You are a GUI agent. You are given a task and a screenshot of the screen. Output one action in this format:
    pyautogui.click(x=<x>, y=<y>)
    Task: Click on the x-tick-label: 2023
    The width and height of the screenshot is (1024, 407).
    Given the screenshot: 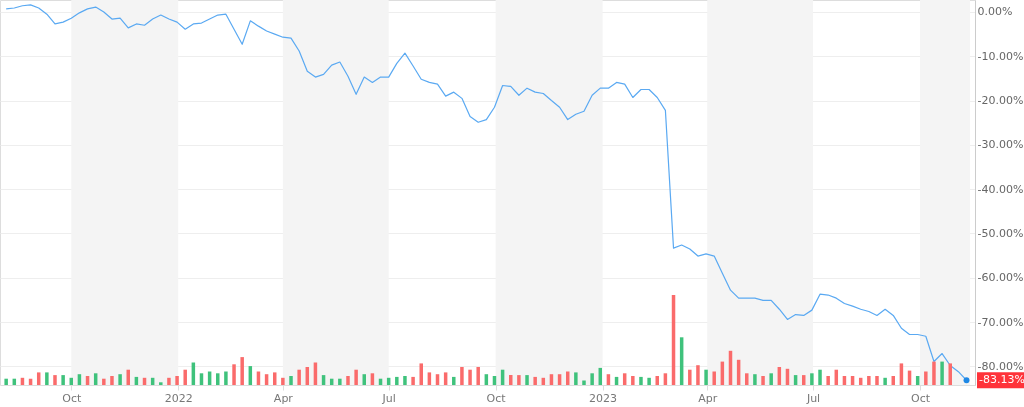 What is the action you would take?
    pyautogui.click(x=603, y=398)
    